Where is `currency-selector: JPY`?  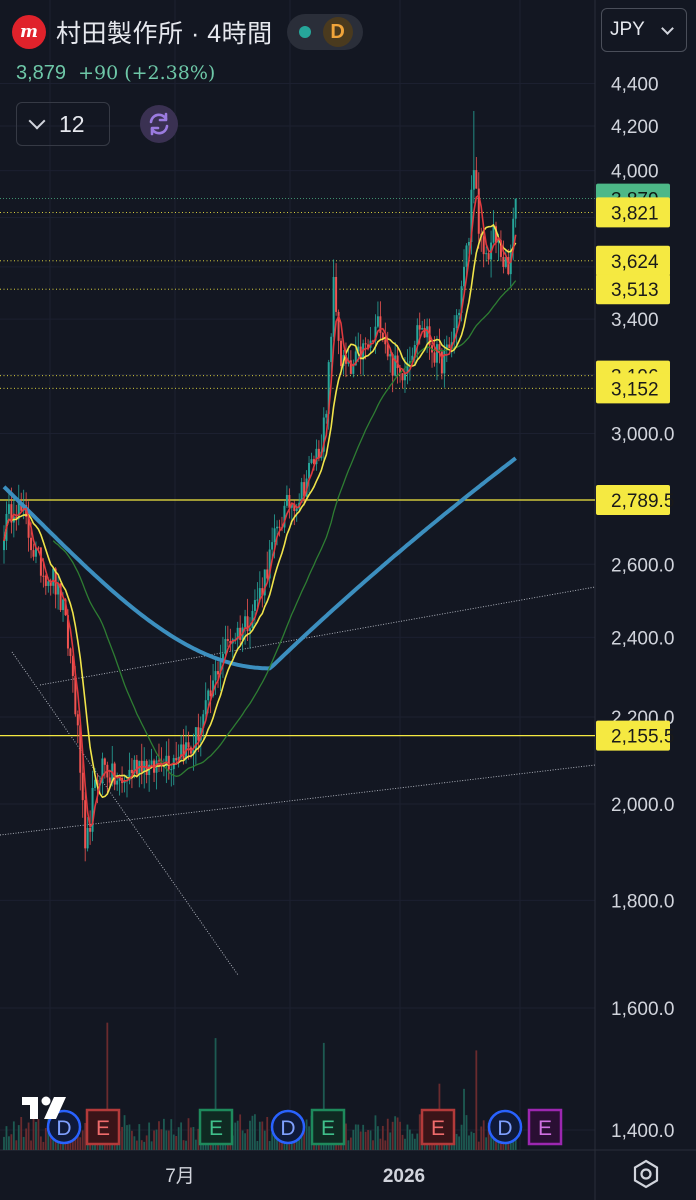 currency-selector: JPY is located at coordinates (644, 30).